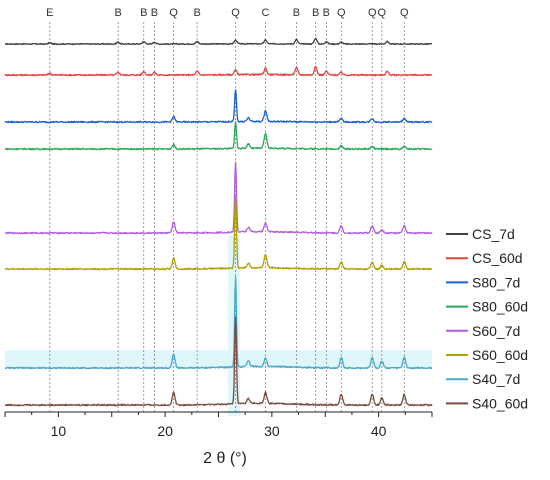  Describe the element at coordinates (49, 13) in the screenshot. I see `peak-label: E` at that location.